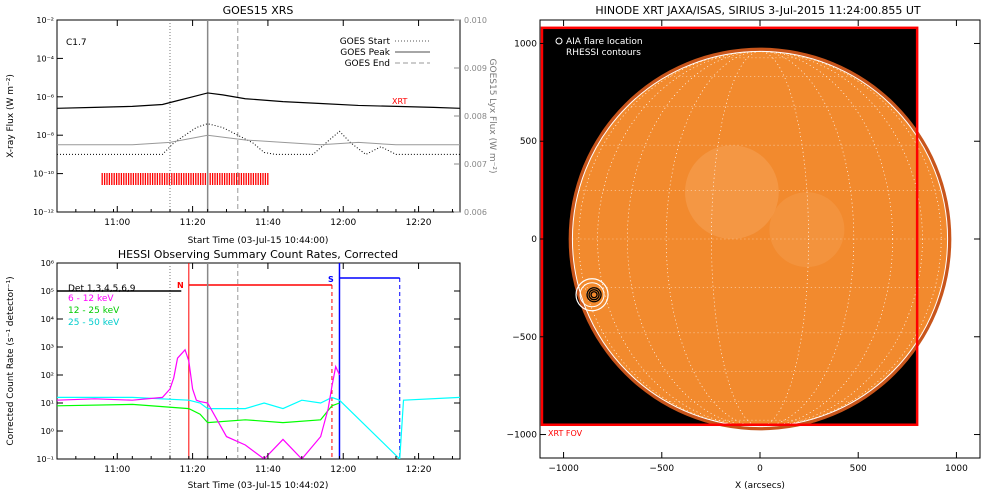 Image resolution: width=1000 pixels, height=500 pixels. Describe the element at coordinates (45, 135) in the screenshot. I see `goes-y-tick-label: 10⁻⁸` at that location.